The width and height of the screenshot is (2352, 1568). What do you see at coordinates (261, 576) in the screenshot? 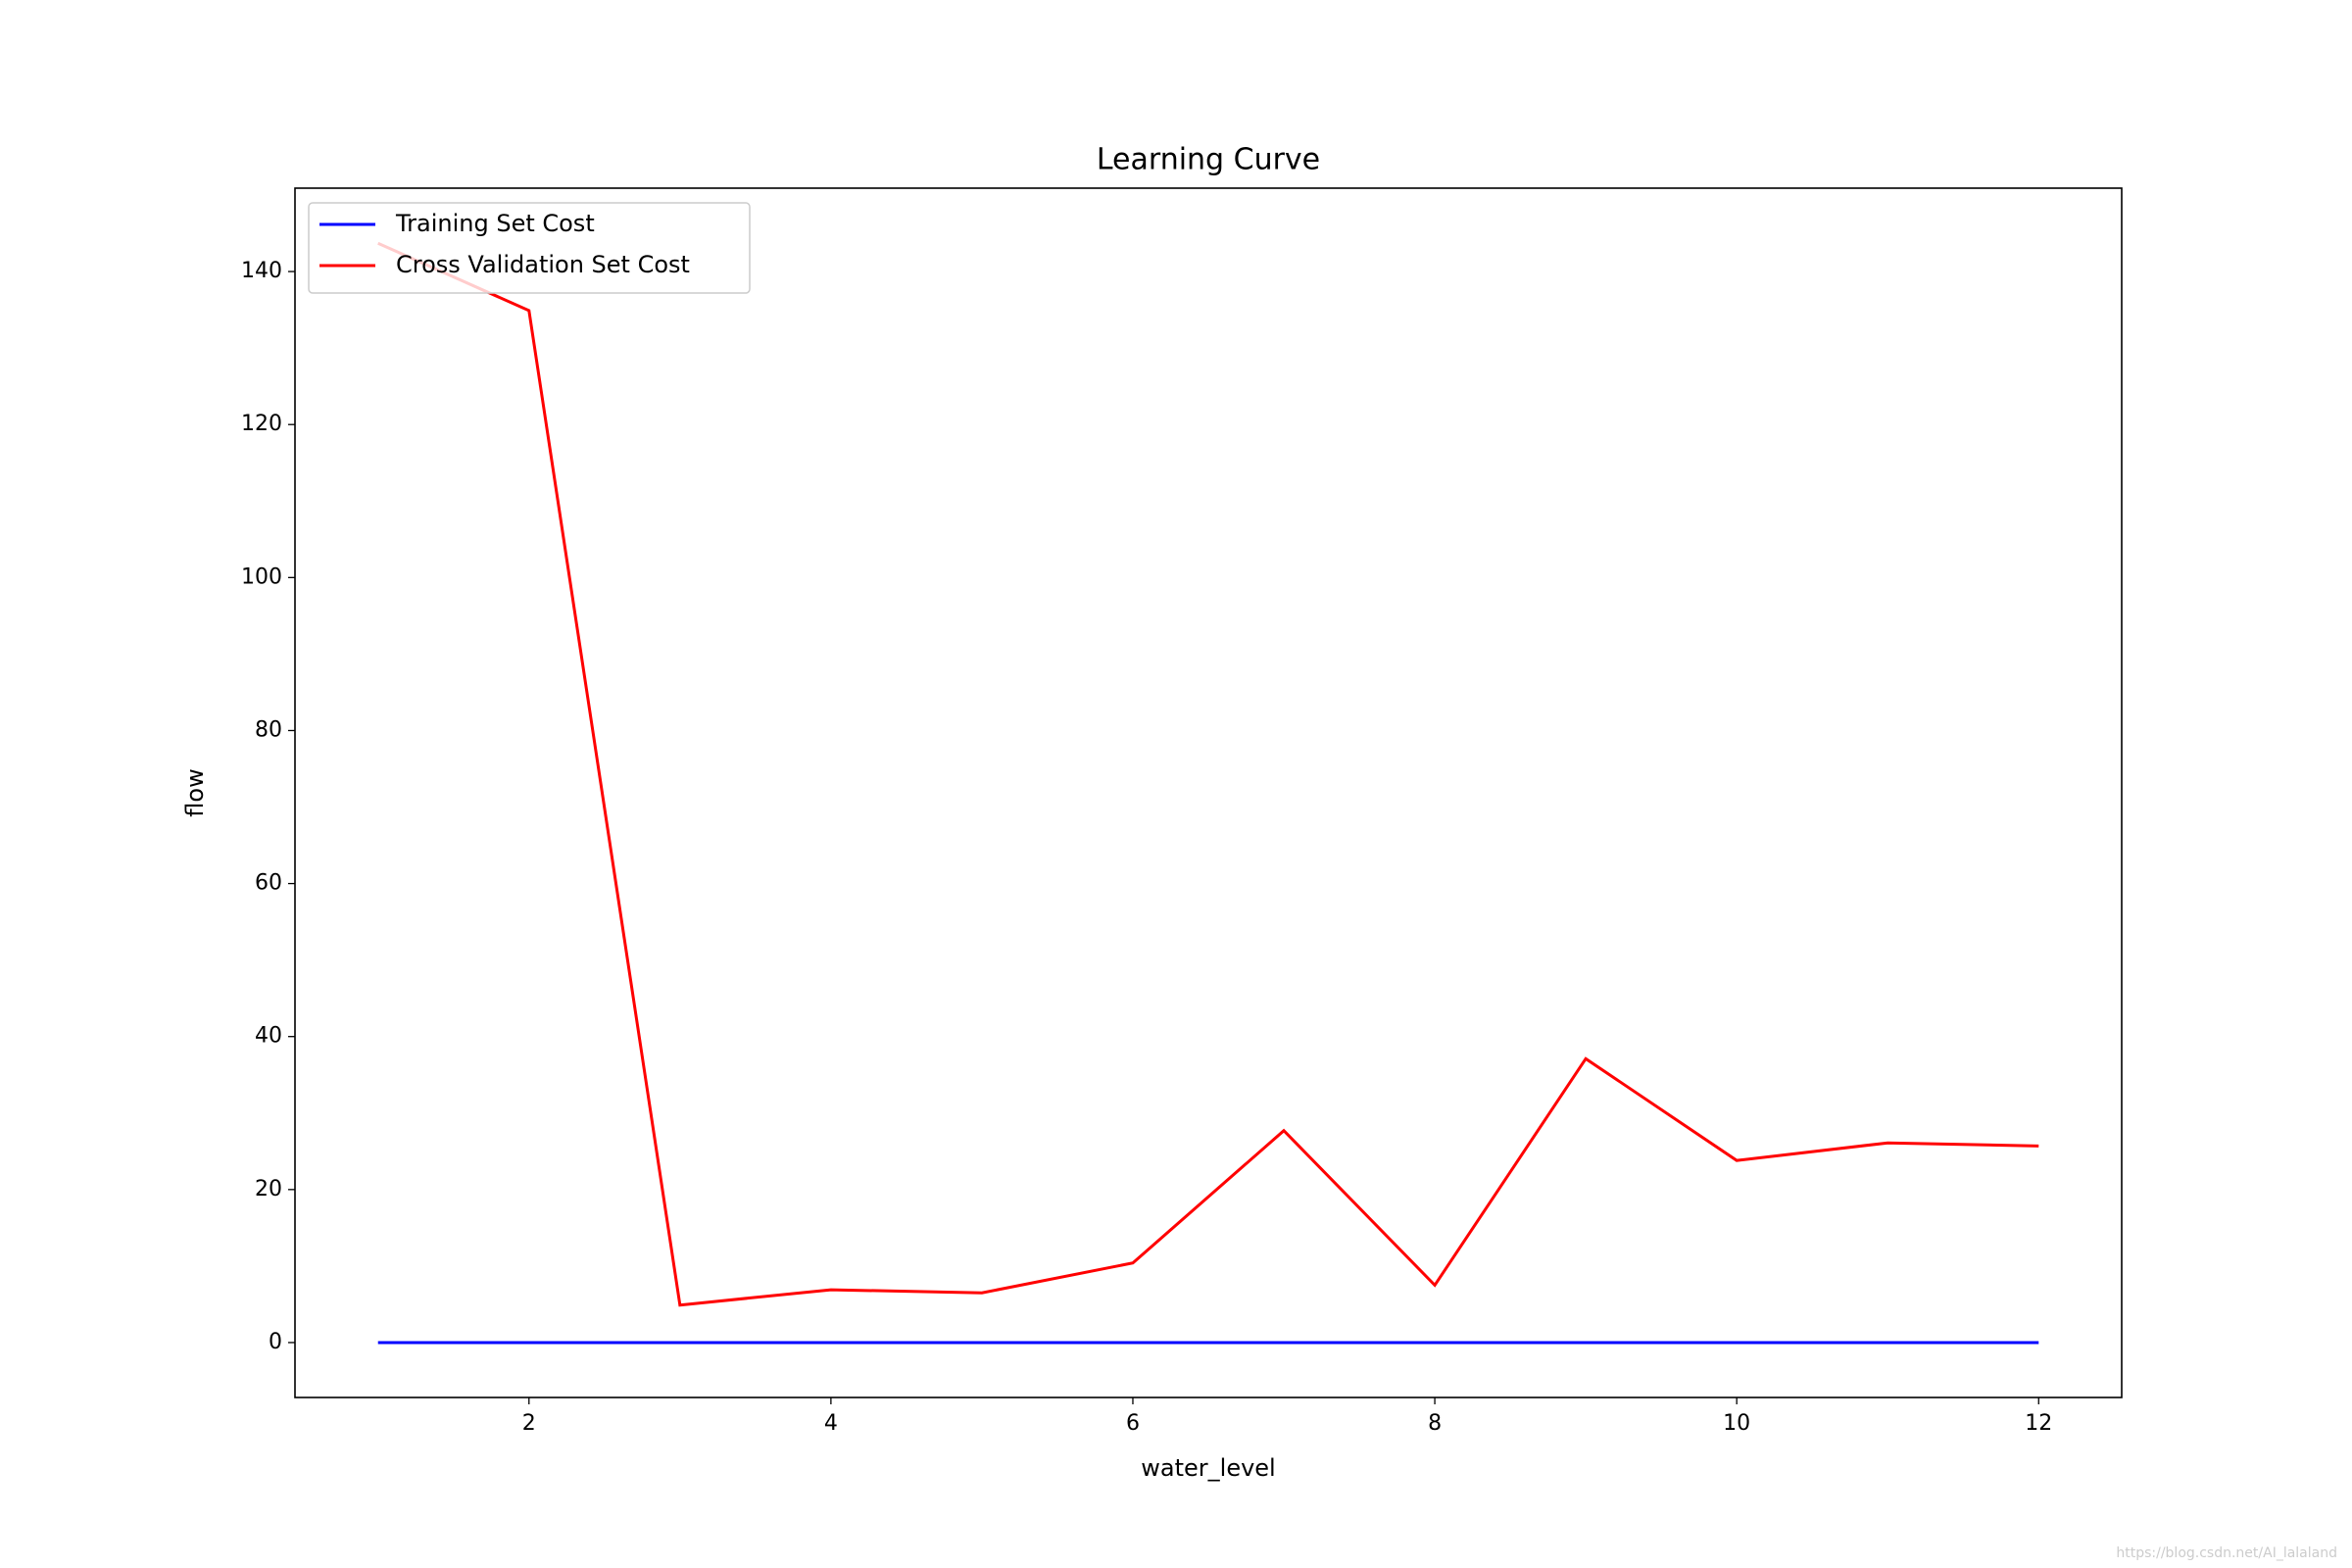
I see `y-tick-label: 100` at bounding box center [261, 576].